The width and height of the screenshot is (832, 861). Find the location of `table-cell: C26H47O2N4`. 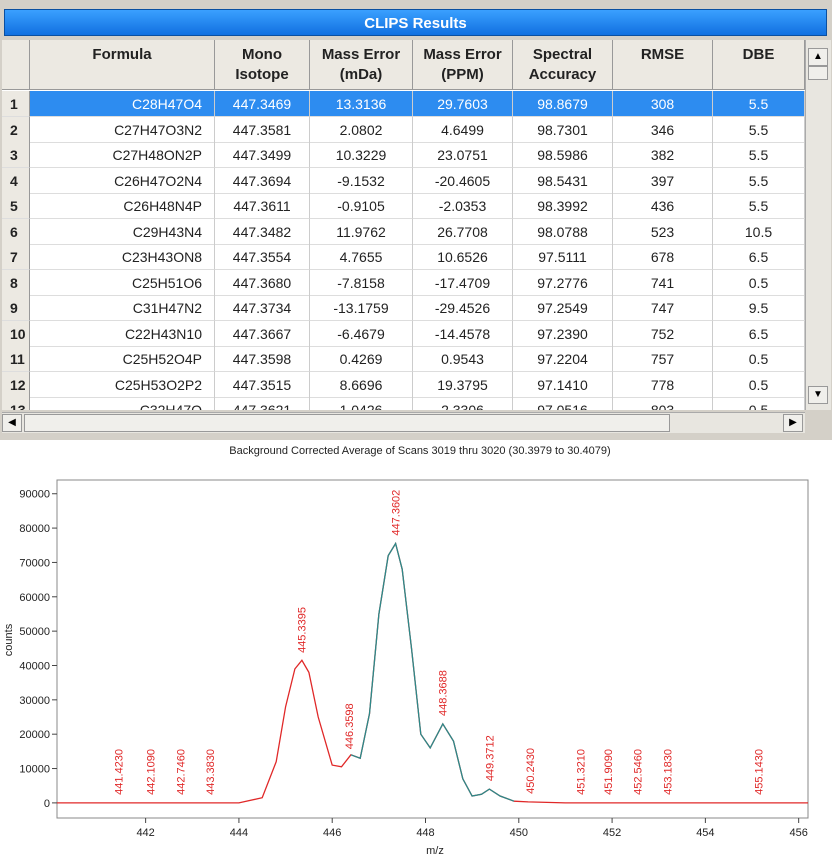

table-cell: C26H47O2N4 is located at coordinates (122, 180).